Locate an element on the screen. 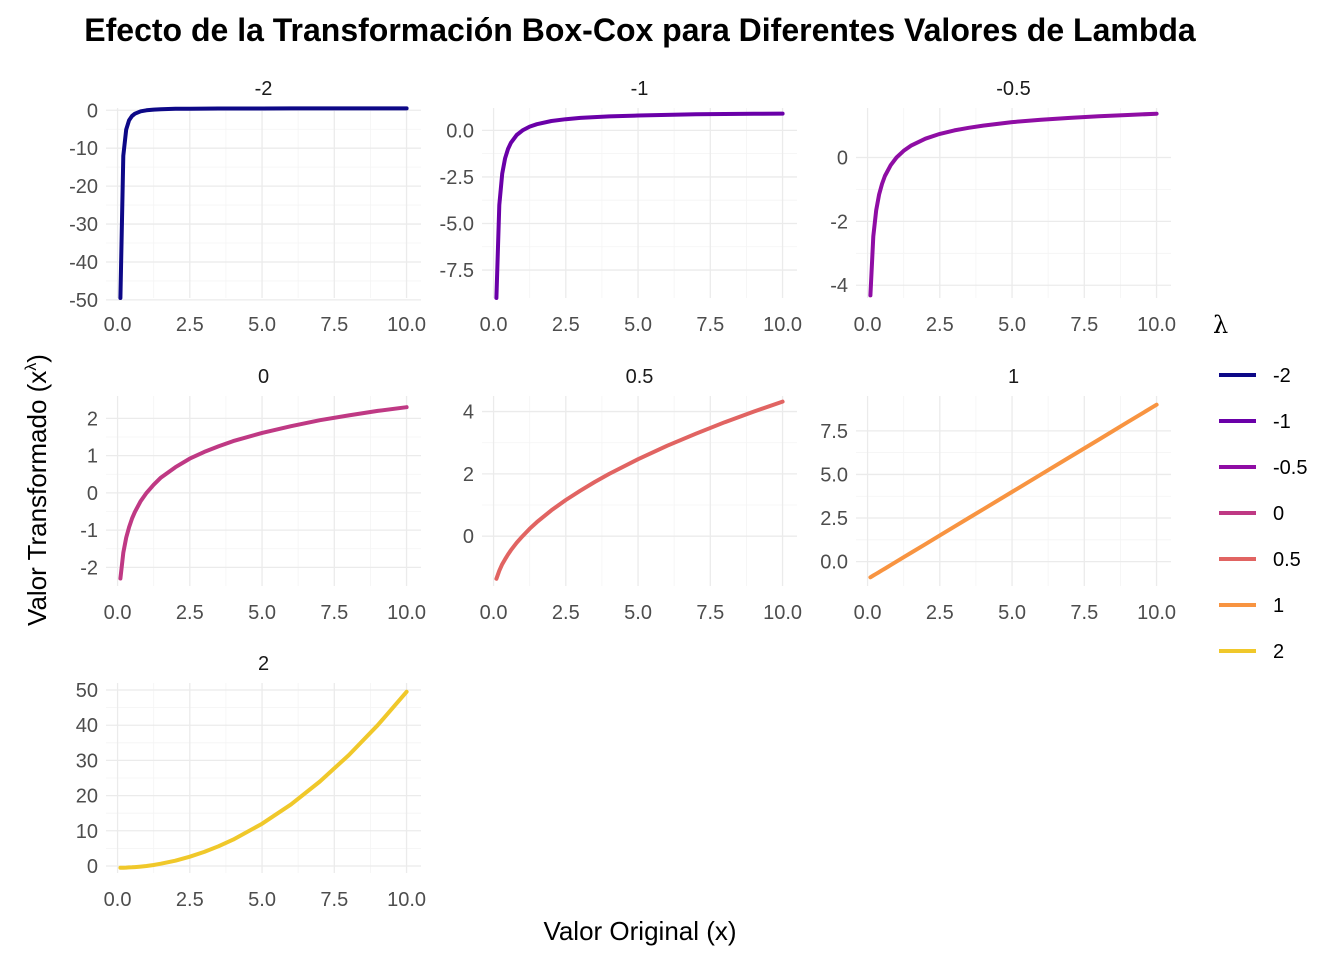 This screenshot has width=1344, height=960. y-tick-label: -7.5 is located at coordinates (457, 271).